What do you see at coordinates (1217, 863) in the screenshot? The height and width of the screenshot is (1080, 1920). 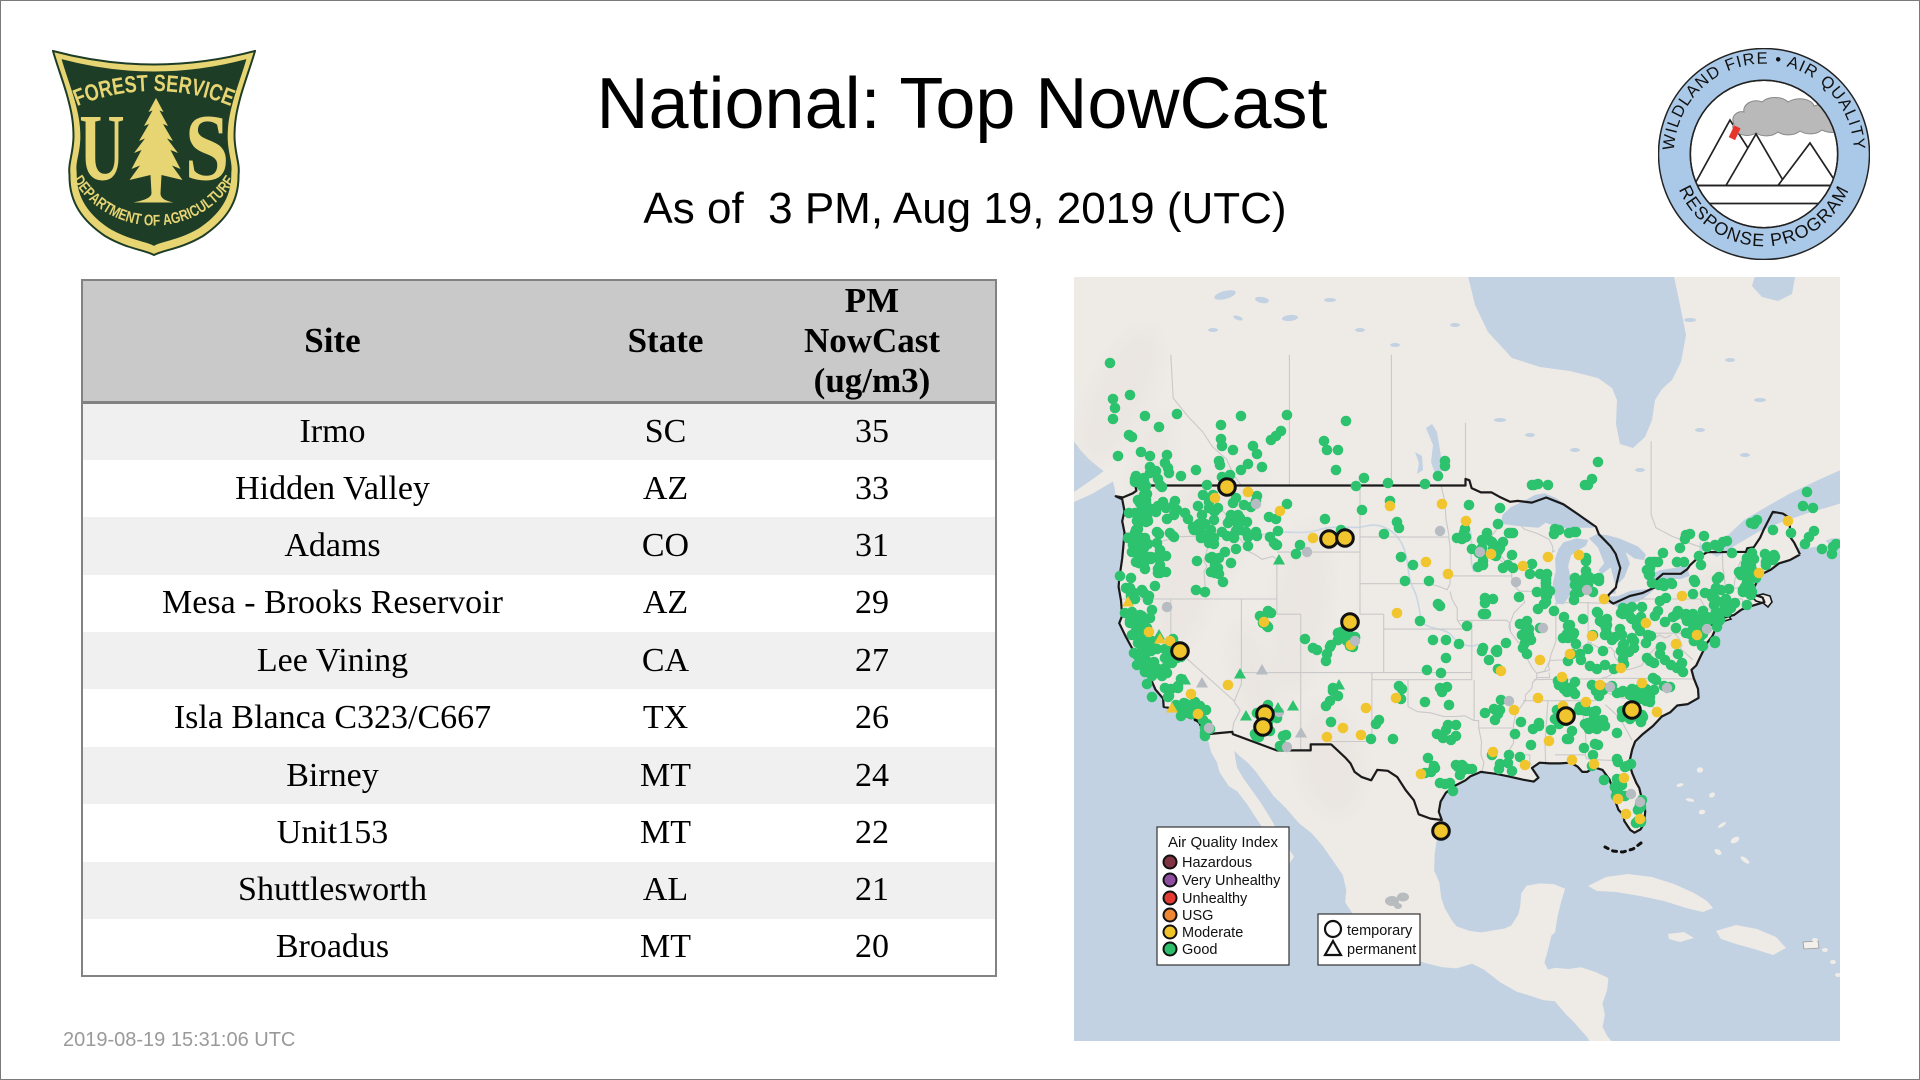 I see `svg-text: Hazardous` at bounding box center [1217, 863].